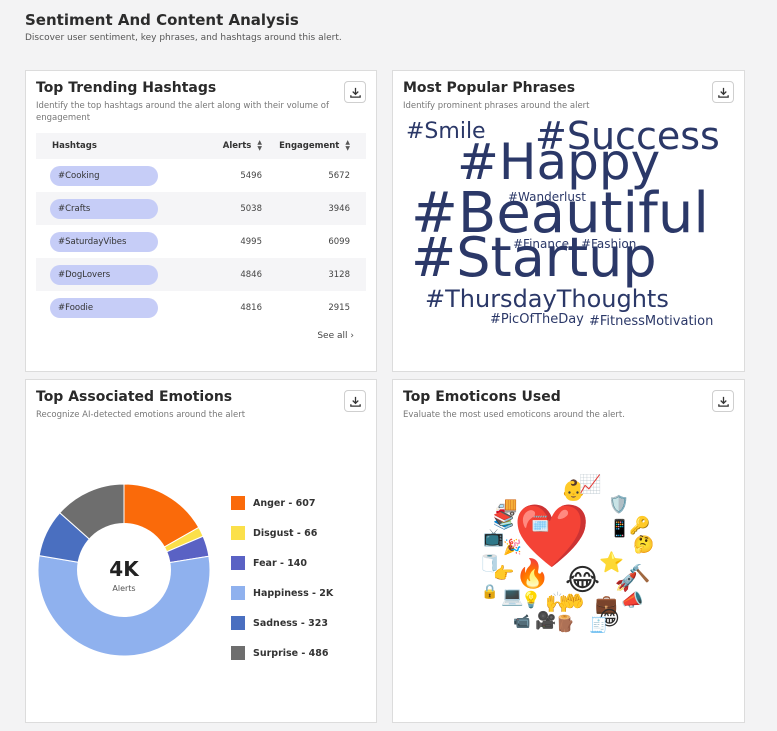  I want to click on legend-item: Disgust - 66, so click(282, 533).